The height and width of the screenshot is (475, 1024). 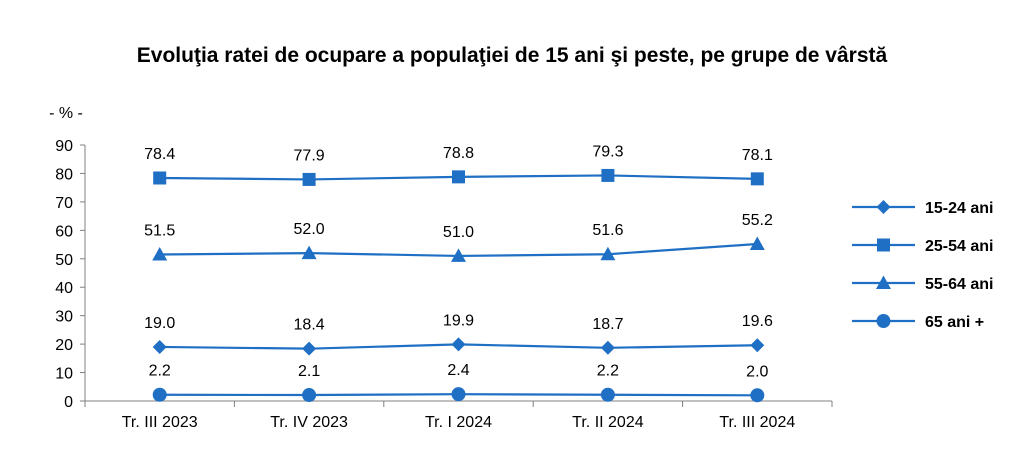 What do you see at coordinates (954, 322) in the screenshot?
I see `legend-label: 65 ani +` at bounding box center [954, 322].